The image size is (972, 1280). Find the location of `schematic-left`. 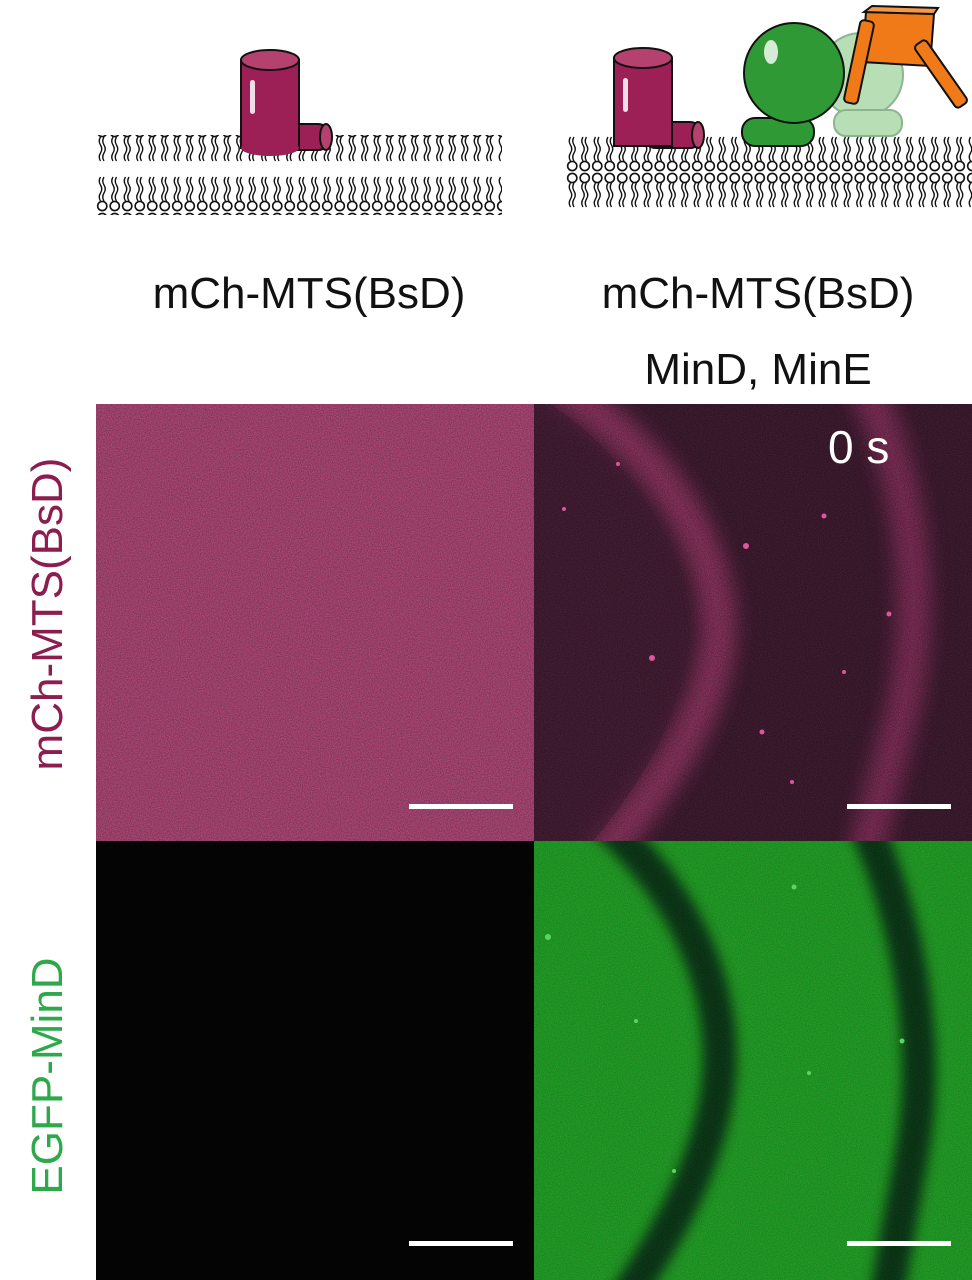

schematic-left is located at coordinates (299, 129).